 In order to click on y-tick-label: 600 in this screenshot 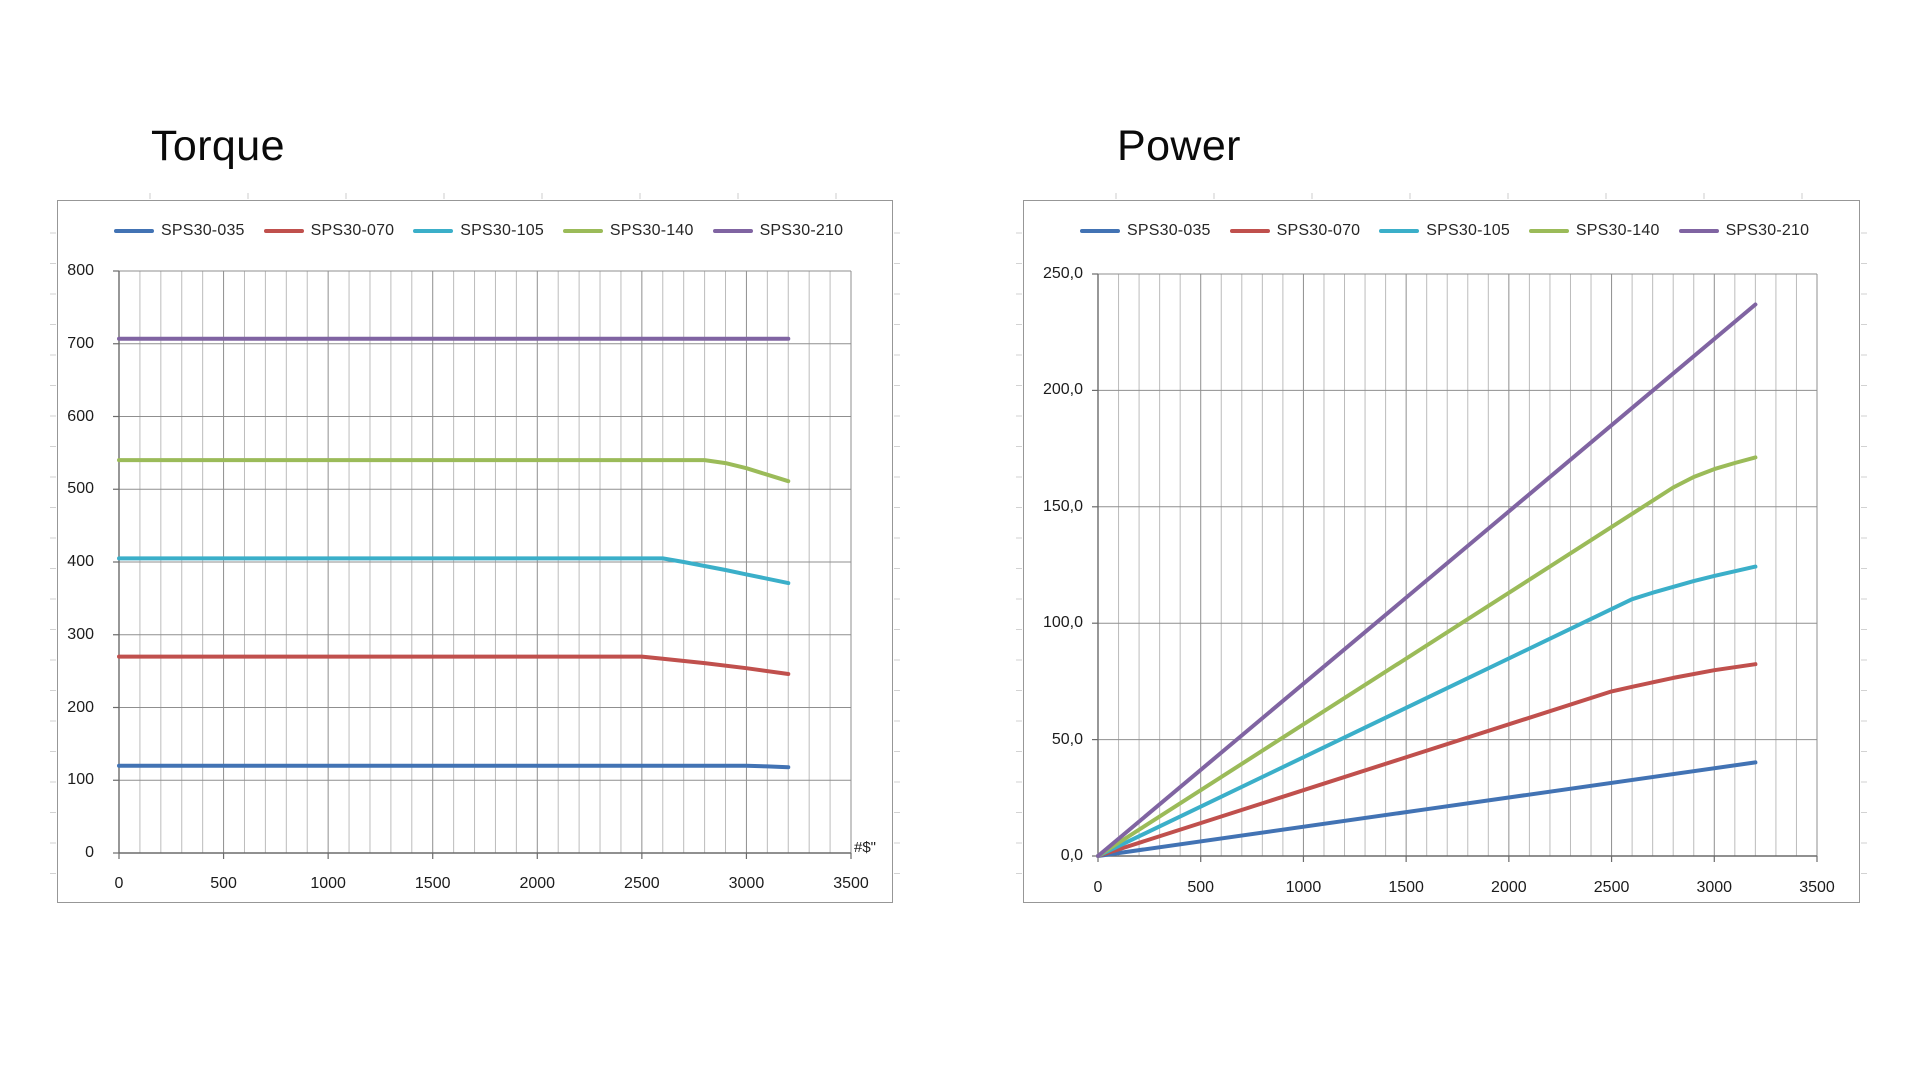, I will do `click(80, 416)`.